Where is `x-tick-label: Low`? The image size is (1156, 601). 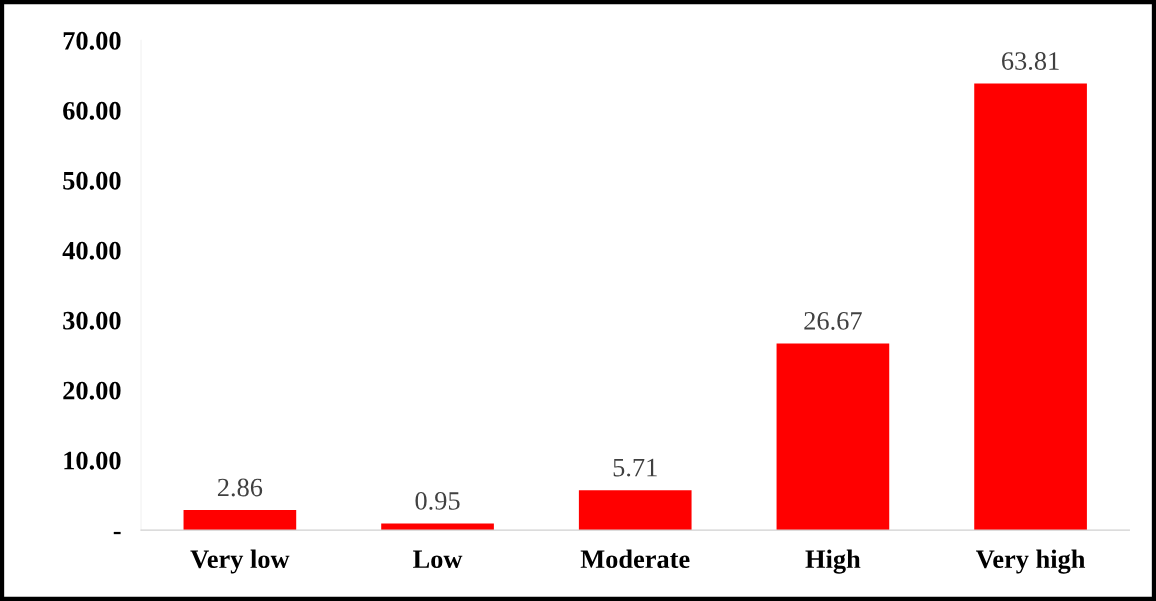
x-tick-label: Low is located at coordinates (438, 559).